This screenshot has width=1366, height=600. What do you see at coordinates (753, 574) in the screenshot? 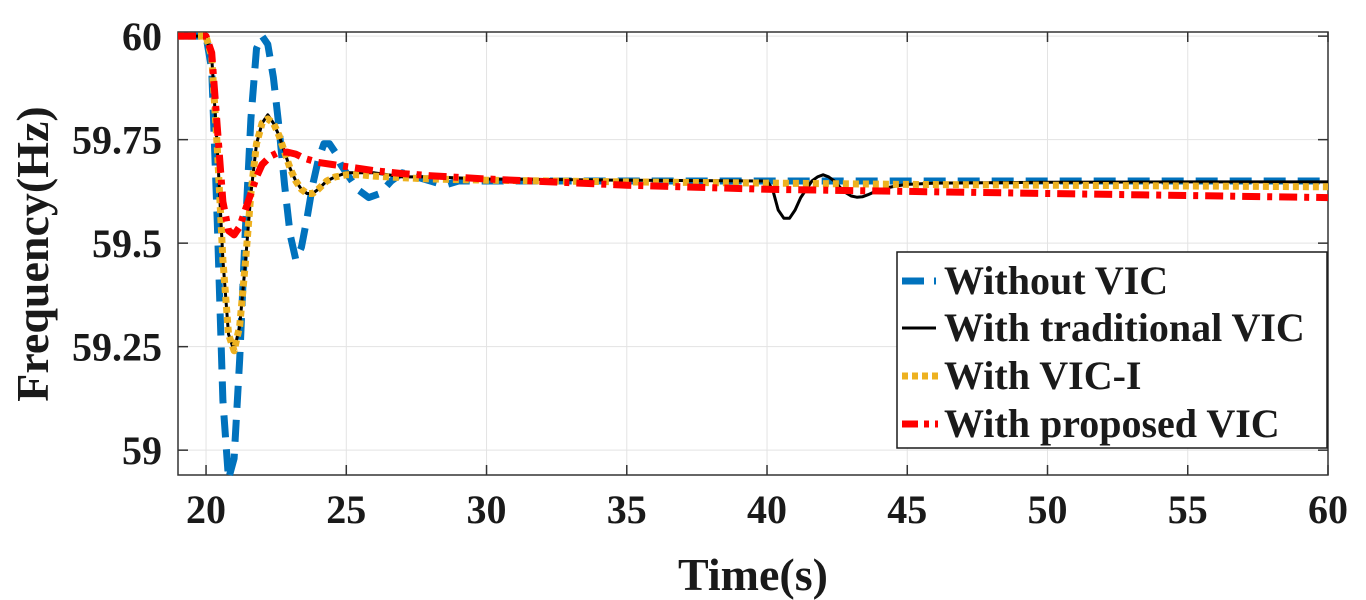
I see `x-axis-label: Time(s)` at bounding box center [753, 574].